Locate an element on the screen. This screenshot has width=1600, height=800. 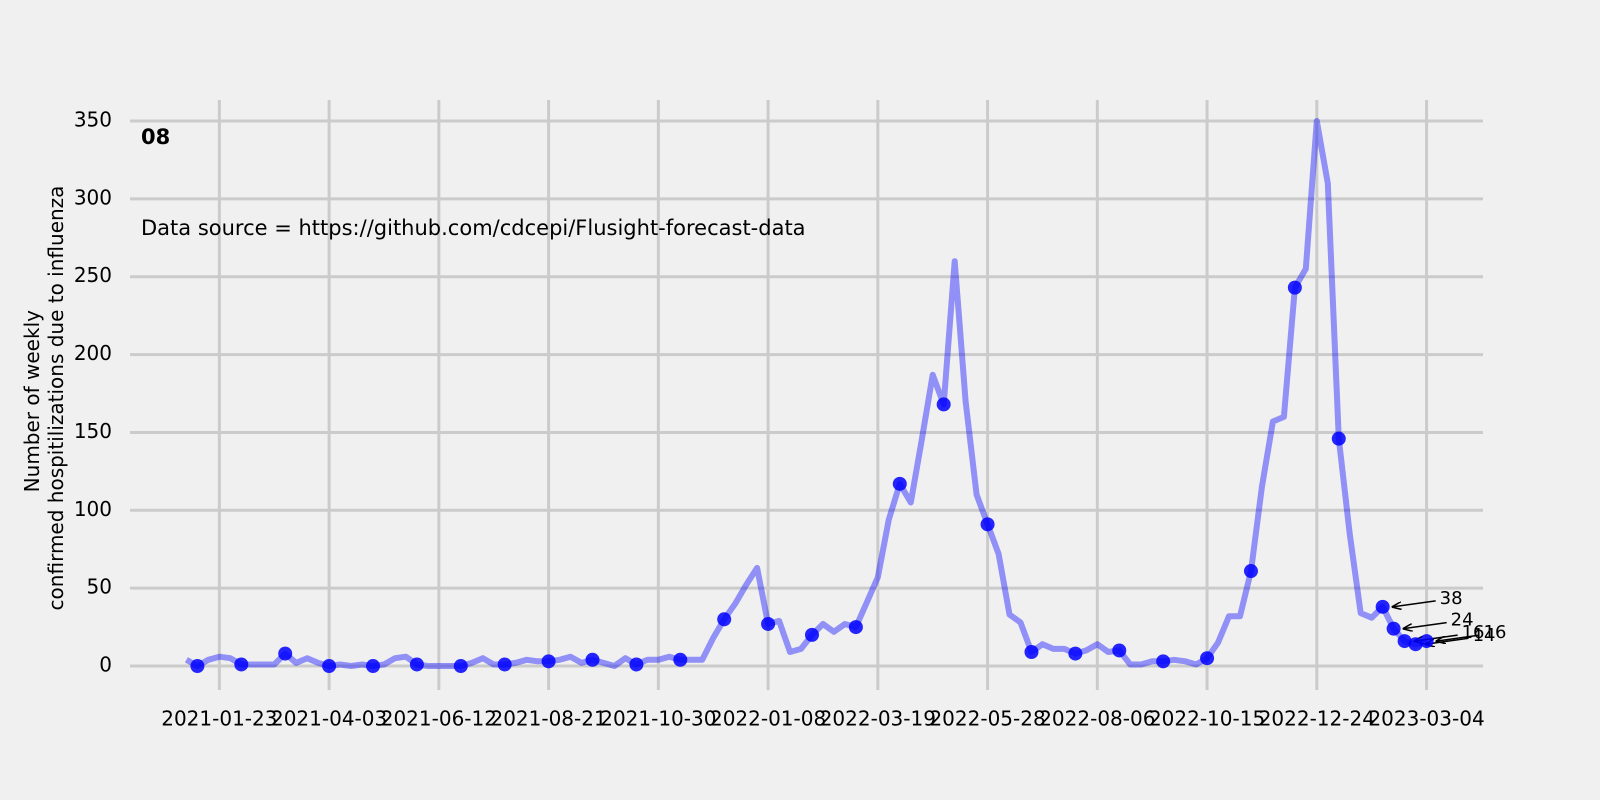
x-tick-label: 2022-03-19 is located at coordinates (878, 719).